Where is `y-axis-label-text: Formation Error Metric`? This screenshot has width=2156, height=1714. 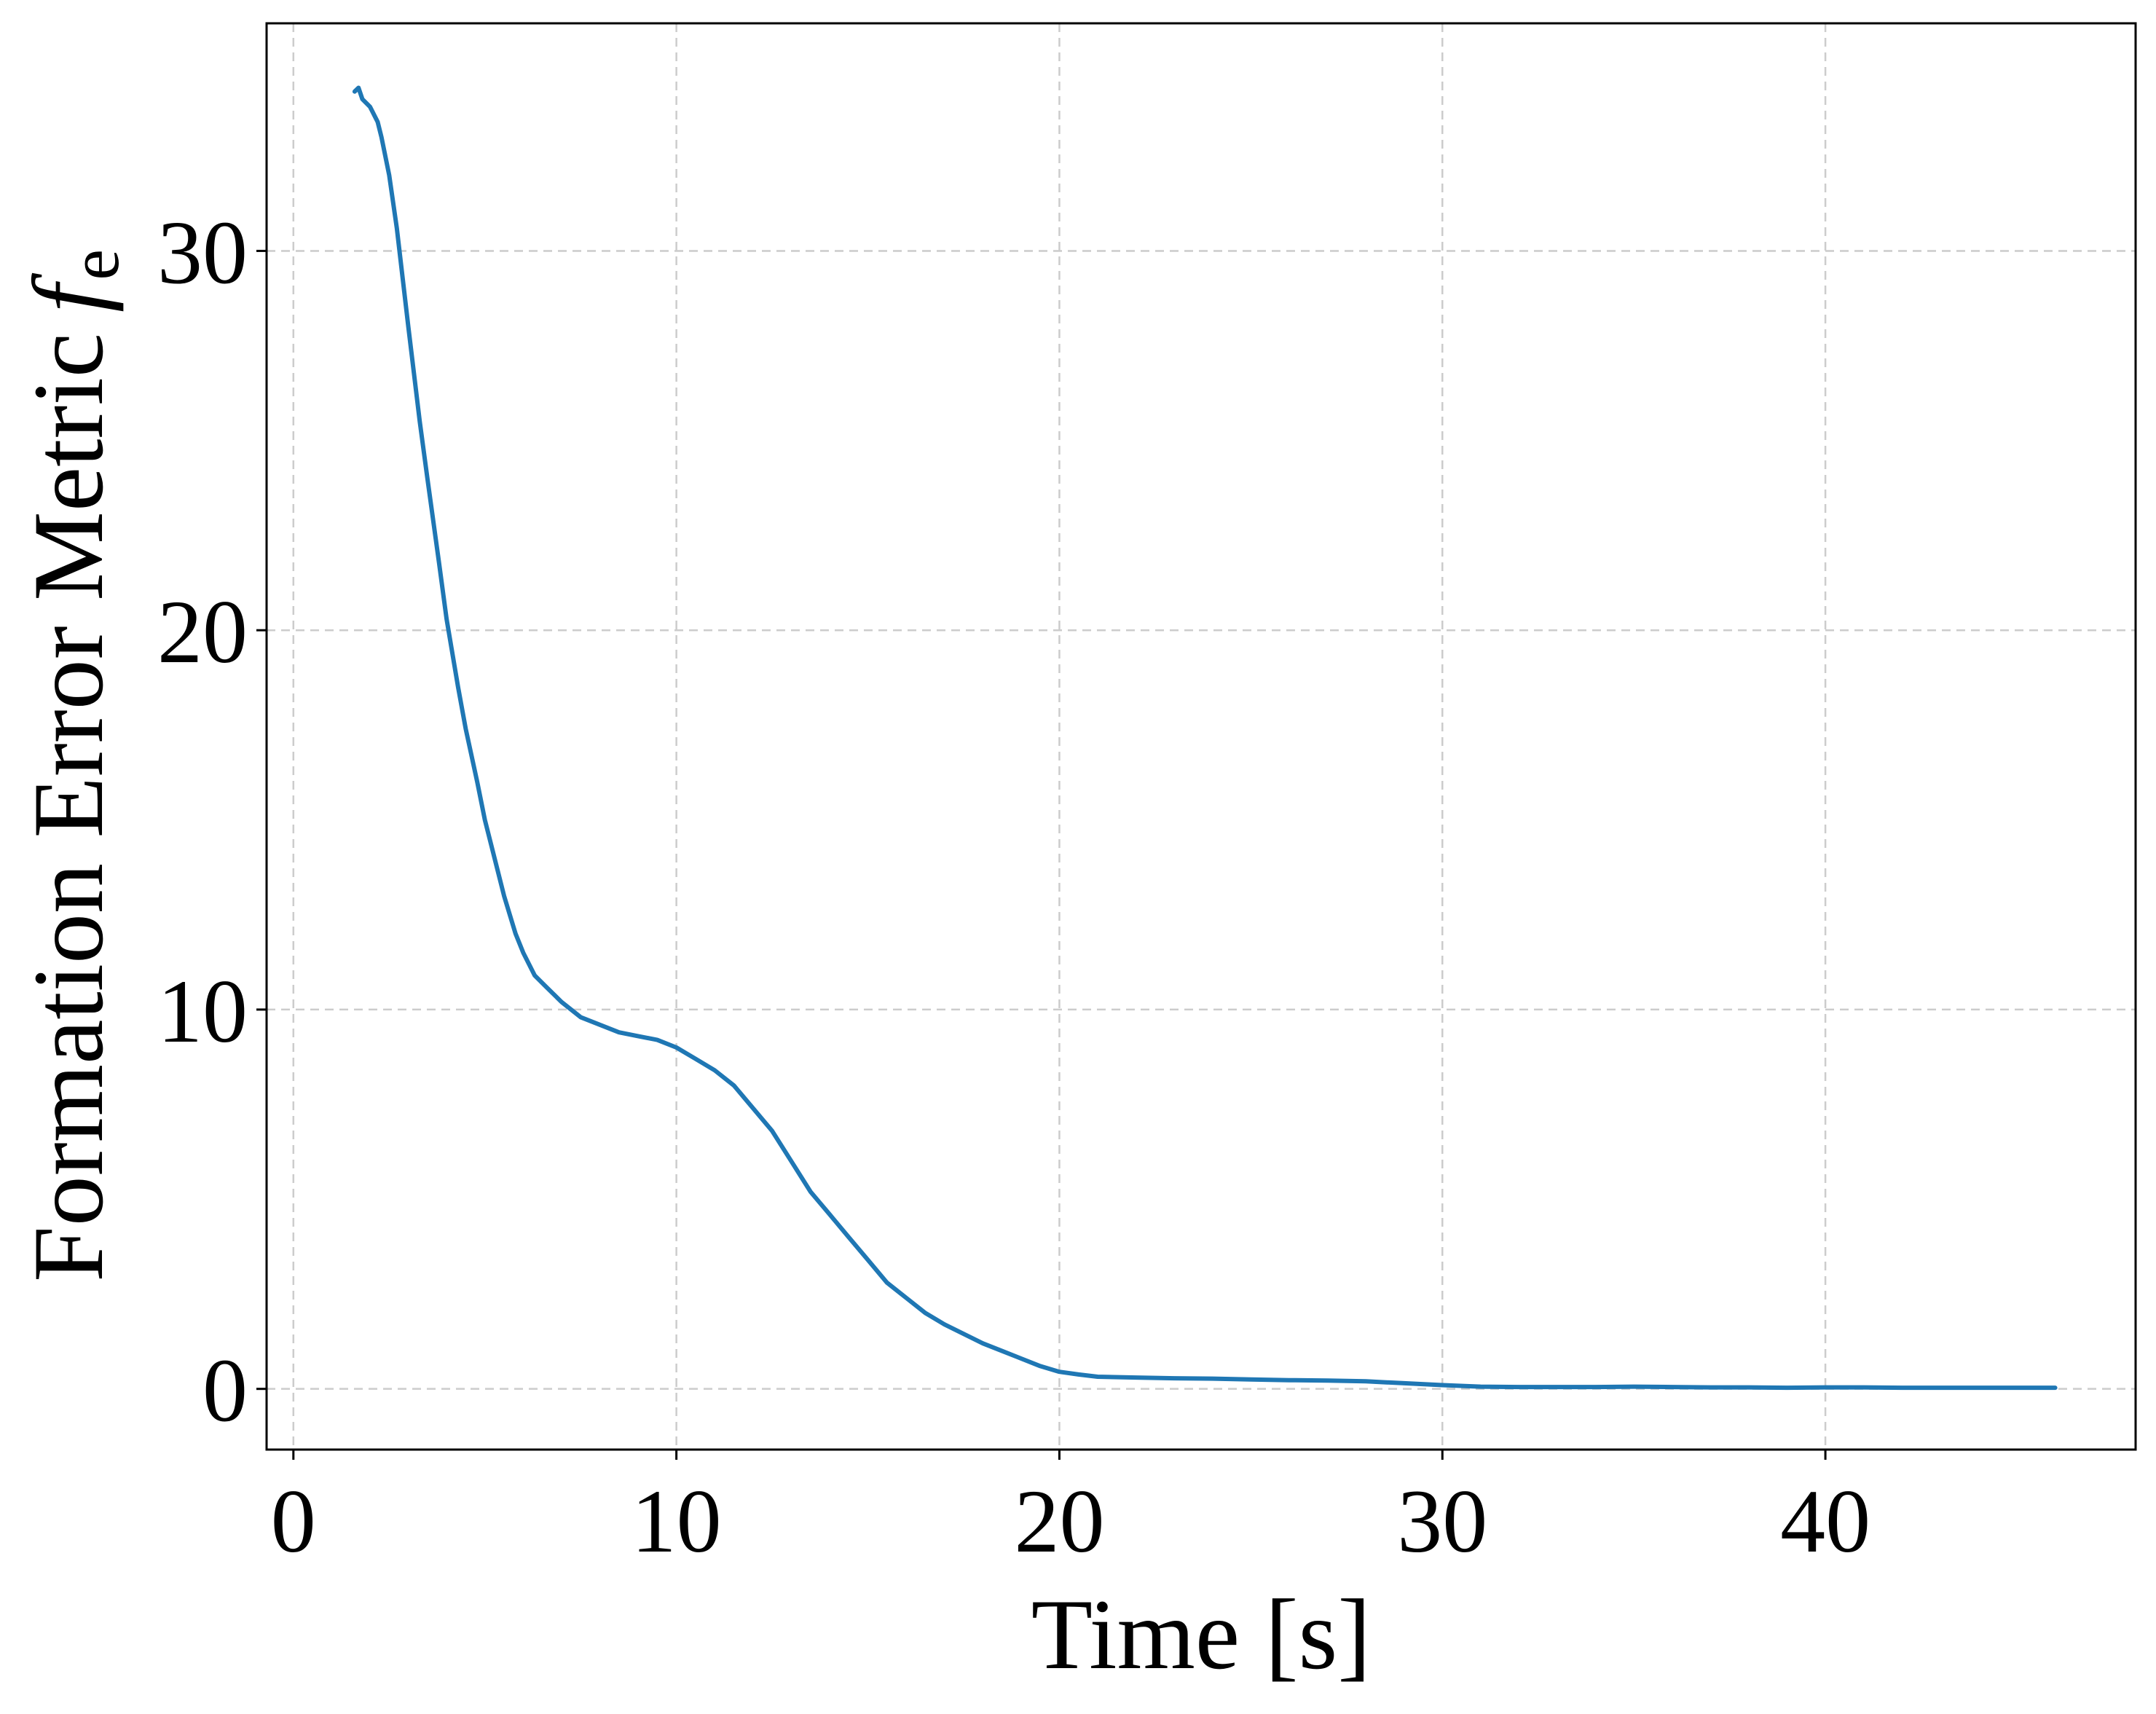
y-axis-label-text: Formation Error Metric is located at coordinates (68, 807).